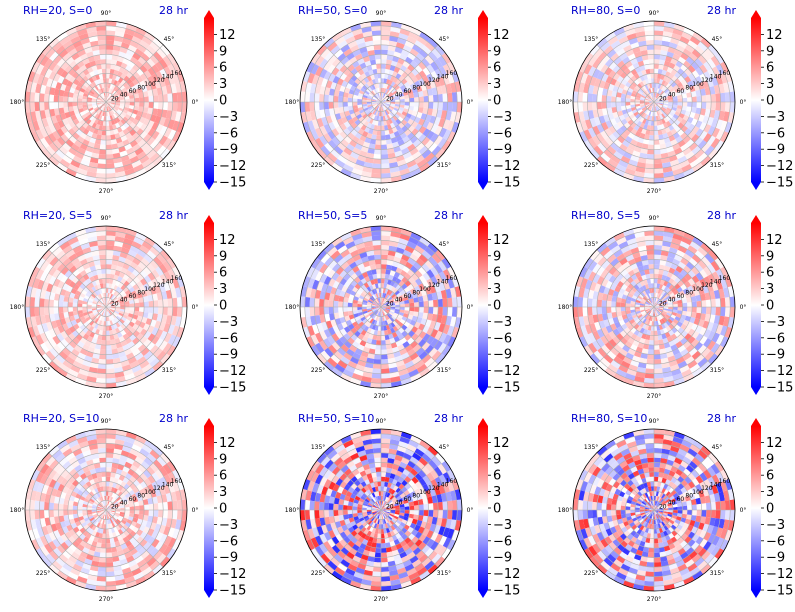 This screenshot has width=795, height=612. What do you see at coordinates (408, 296) in the screenshot?
I see `radial-tick-label: 60` at bounding box center [408, 296].